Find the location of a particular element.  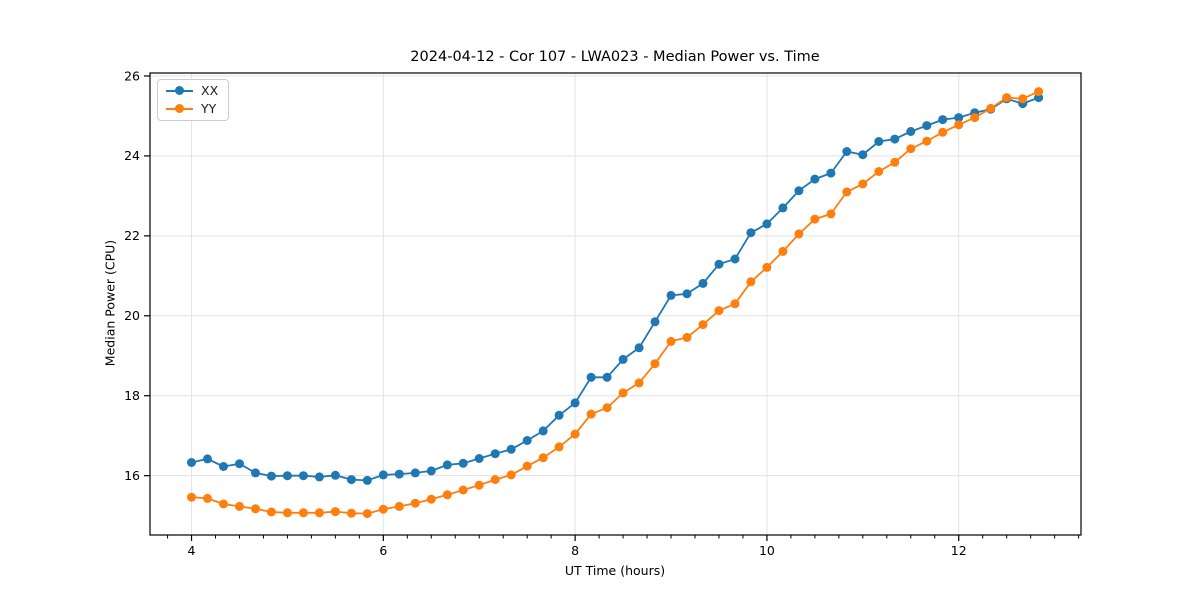

y-tick-label: 24 is located at coordinates (132, 155).